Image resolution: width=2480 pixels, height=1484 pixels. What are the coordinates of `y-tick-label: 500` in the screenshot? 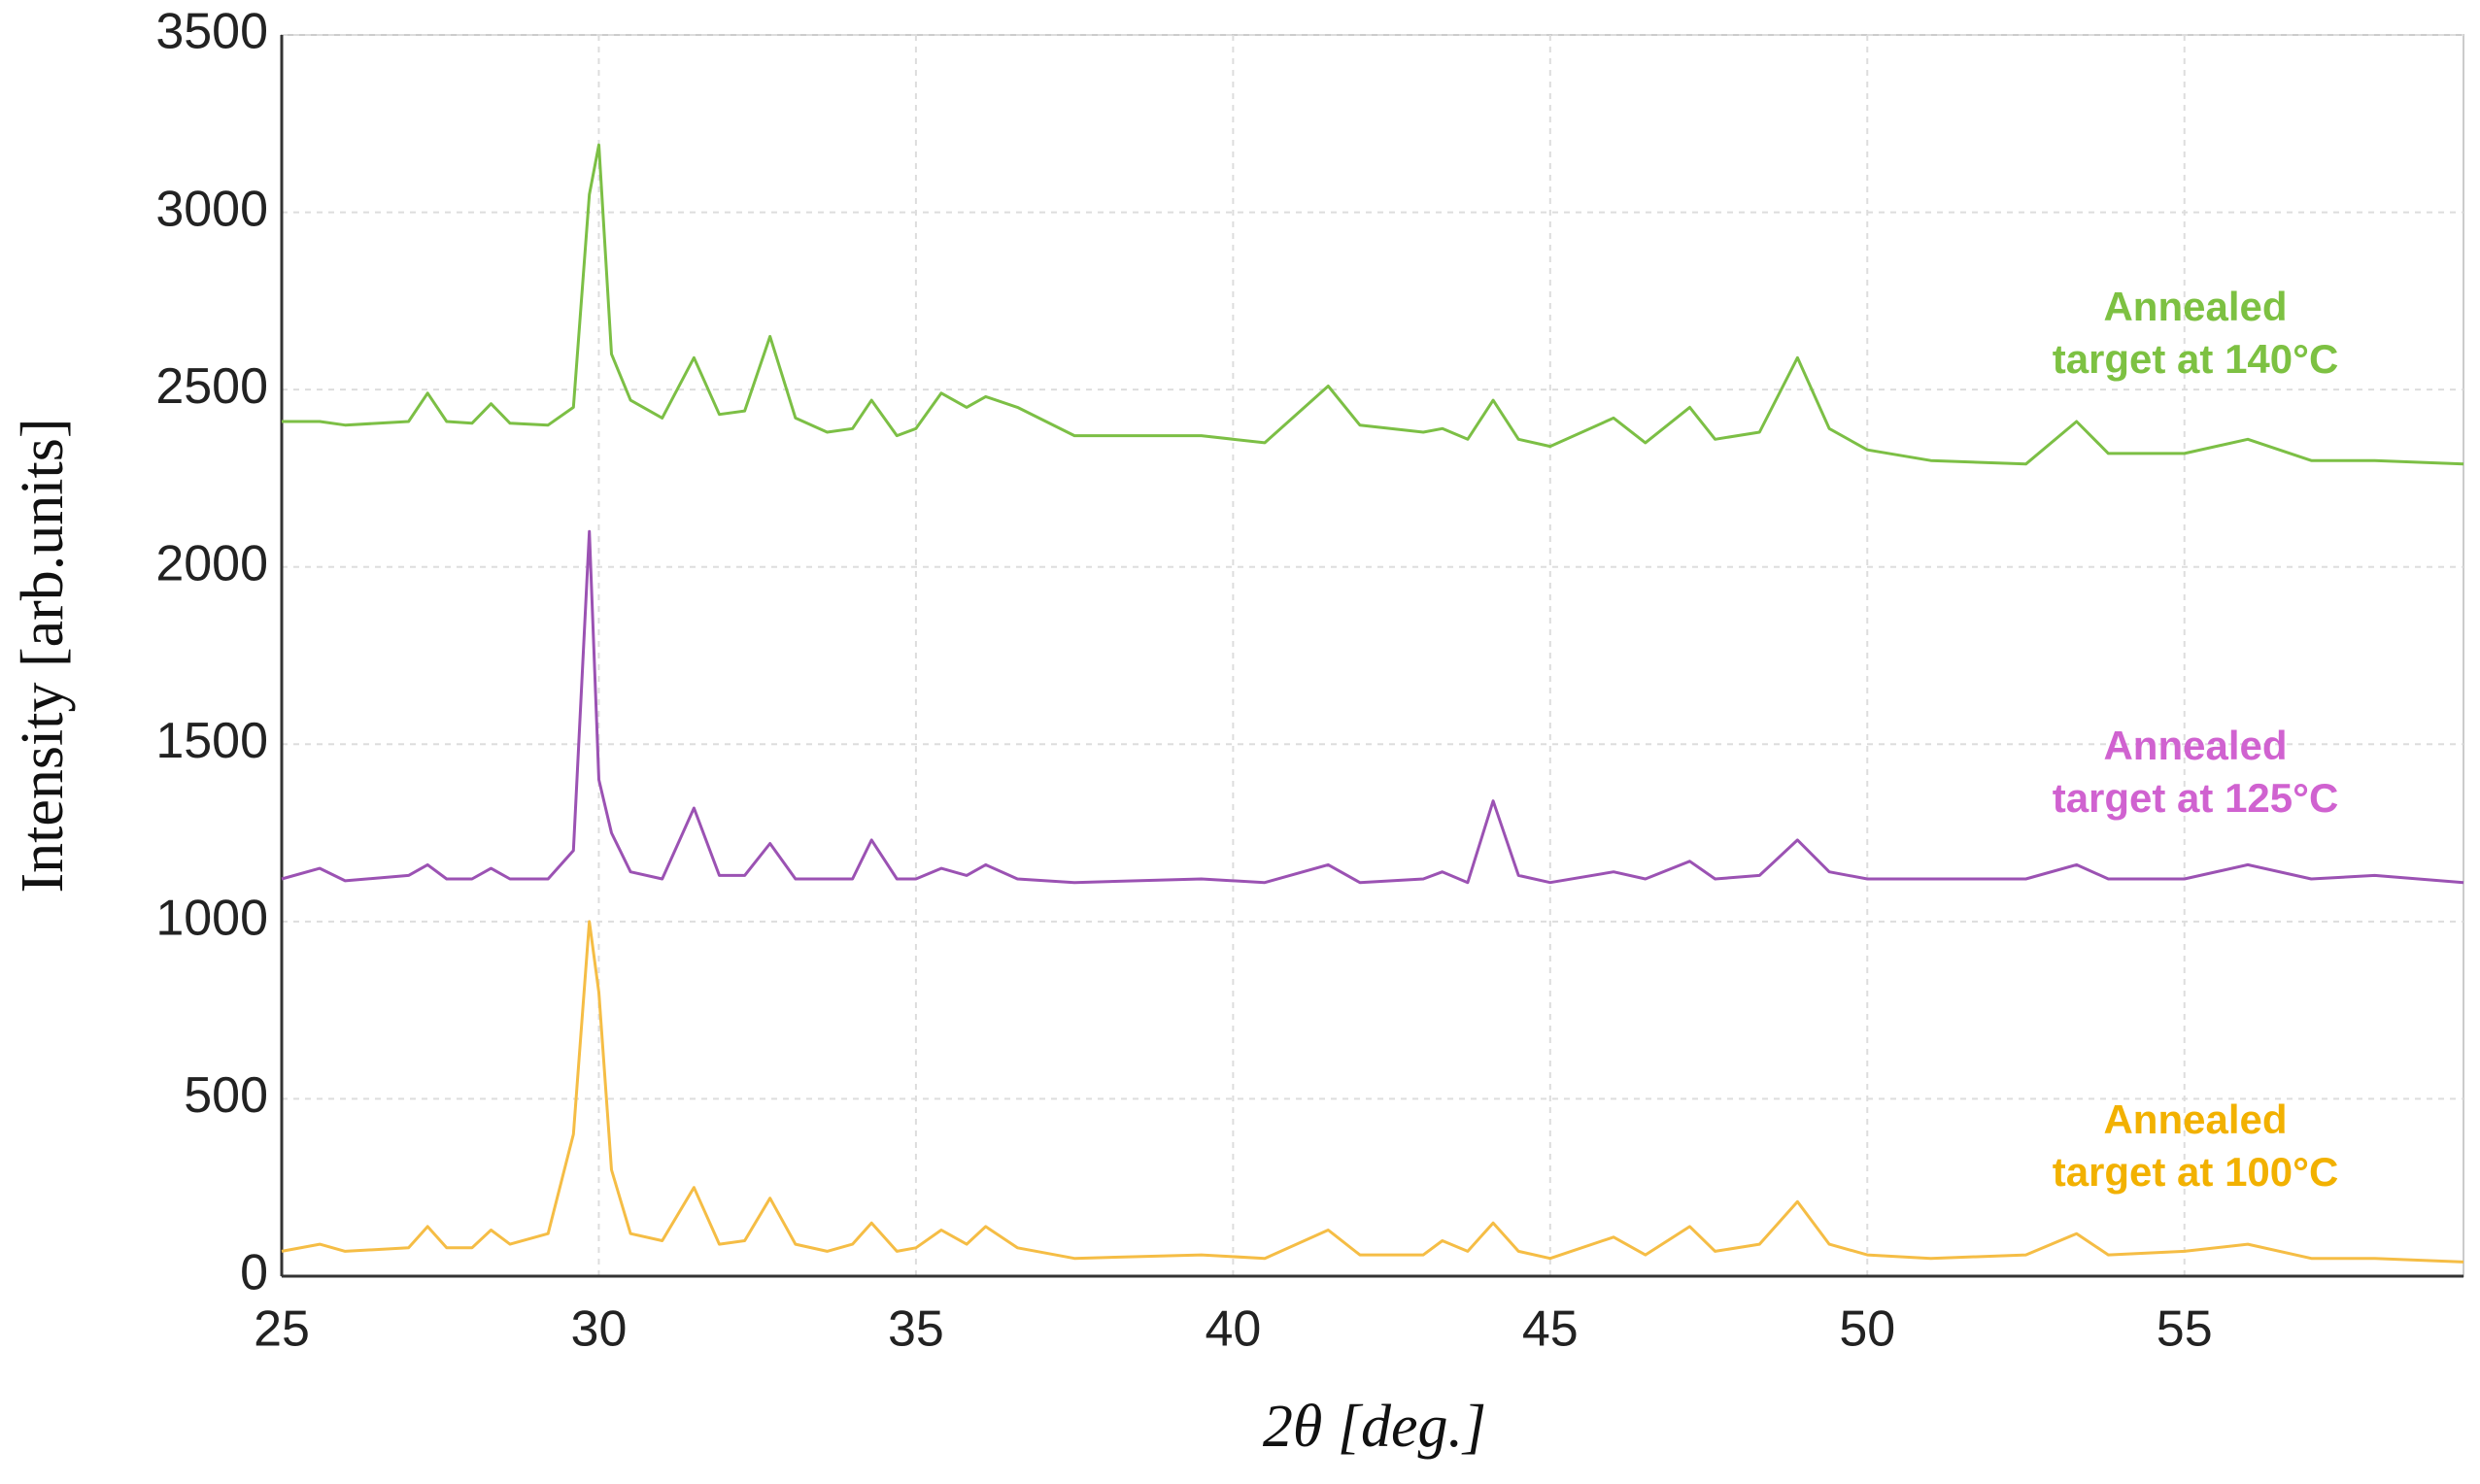 It's located at (226, 1095).